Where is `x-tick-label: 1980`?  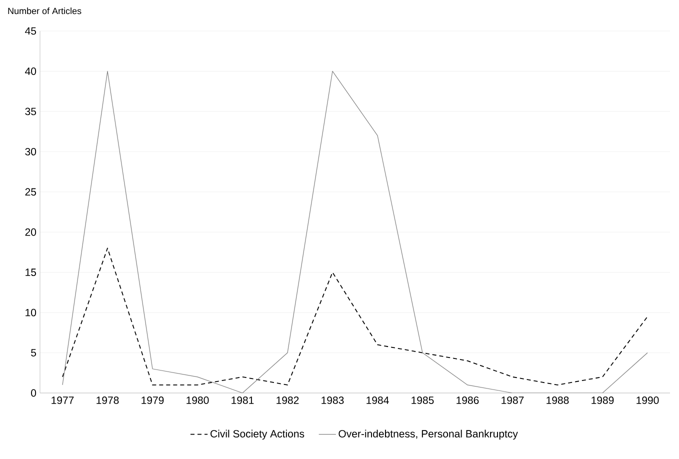 x-tick-label: 1980 is located at coordinates (197, 400).